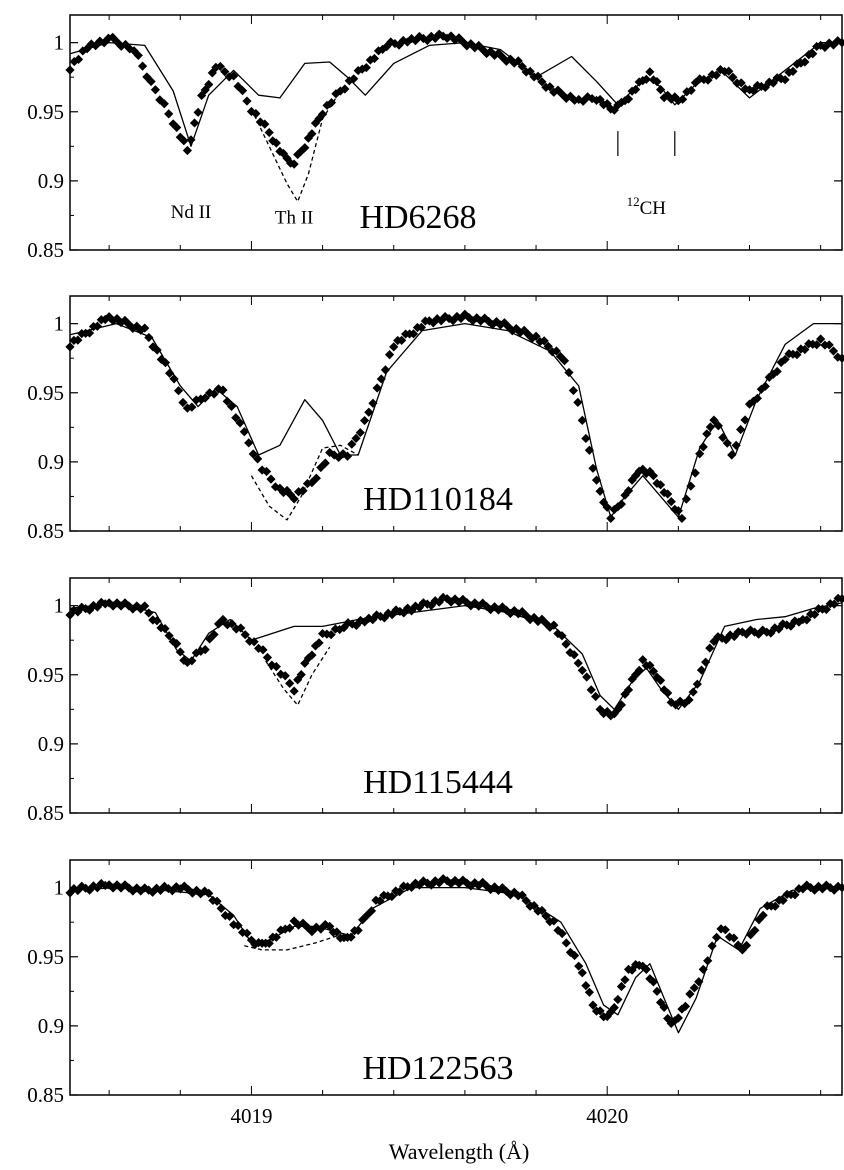 The height and width of the screenshot is (1170, 844). Describe the element at coordinates (294, 218) in the screenshot. I see `line-annotation: Th II` at that location.